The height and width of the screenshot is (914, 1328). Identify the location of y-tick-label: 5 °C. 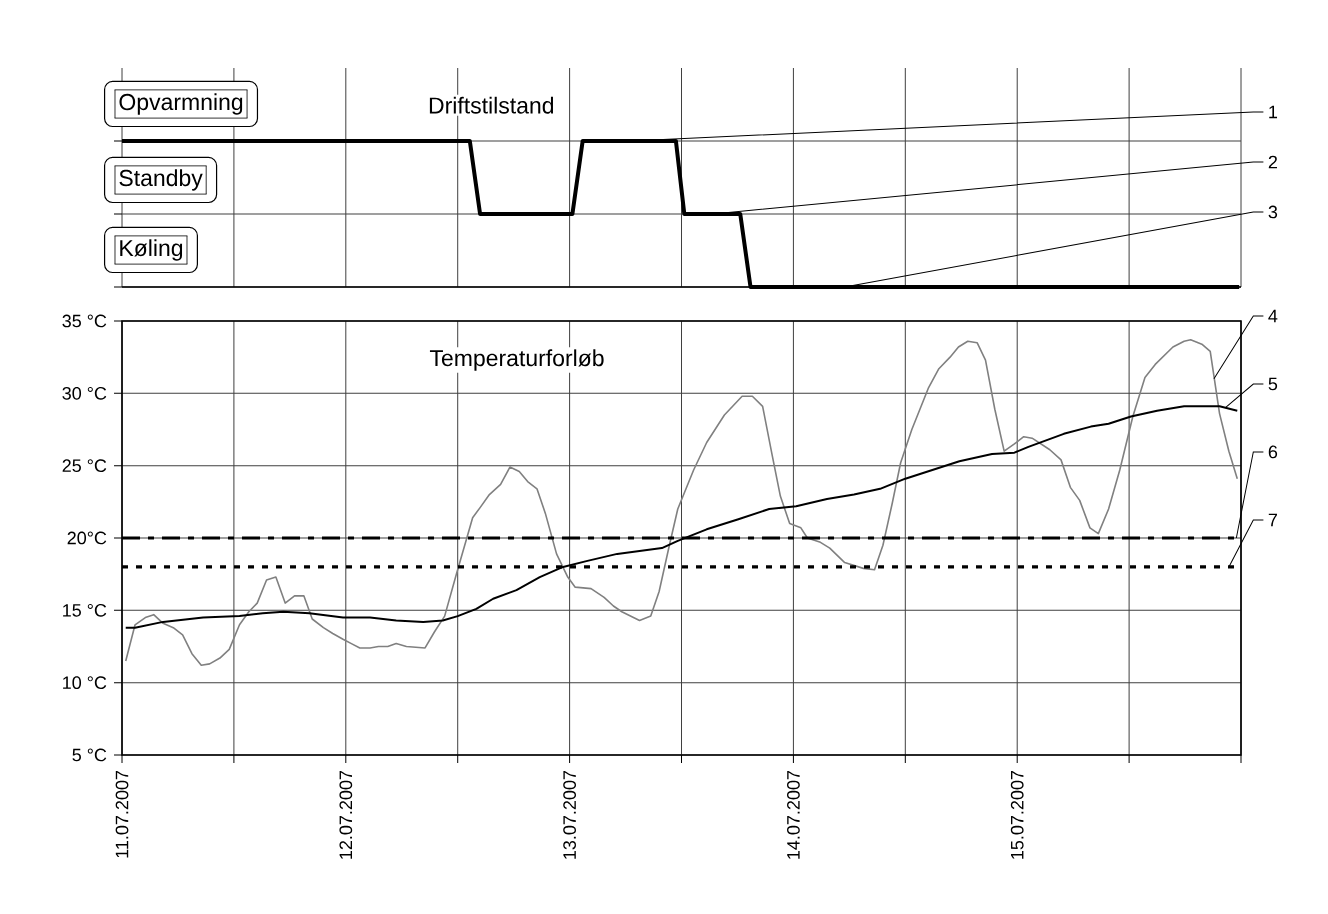
(89, 755).